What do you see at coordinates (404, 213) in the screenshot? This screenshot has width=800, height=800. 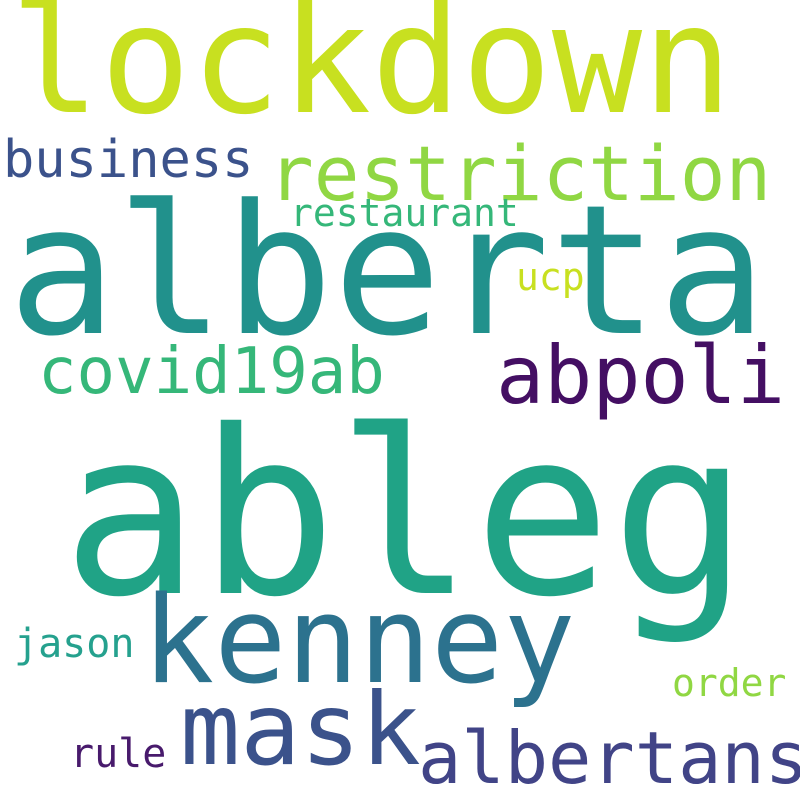 I see `word-restaurant: restaurant` at bounding box center [404, 213].